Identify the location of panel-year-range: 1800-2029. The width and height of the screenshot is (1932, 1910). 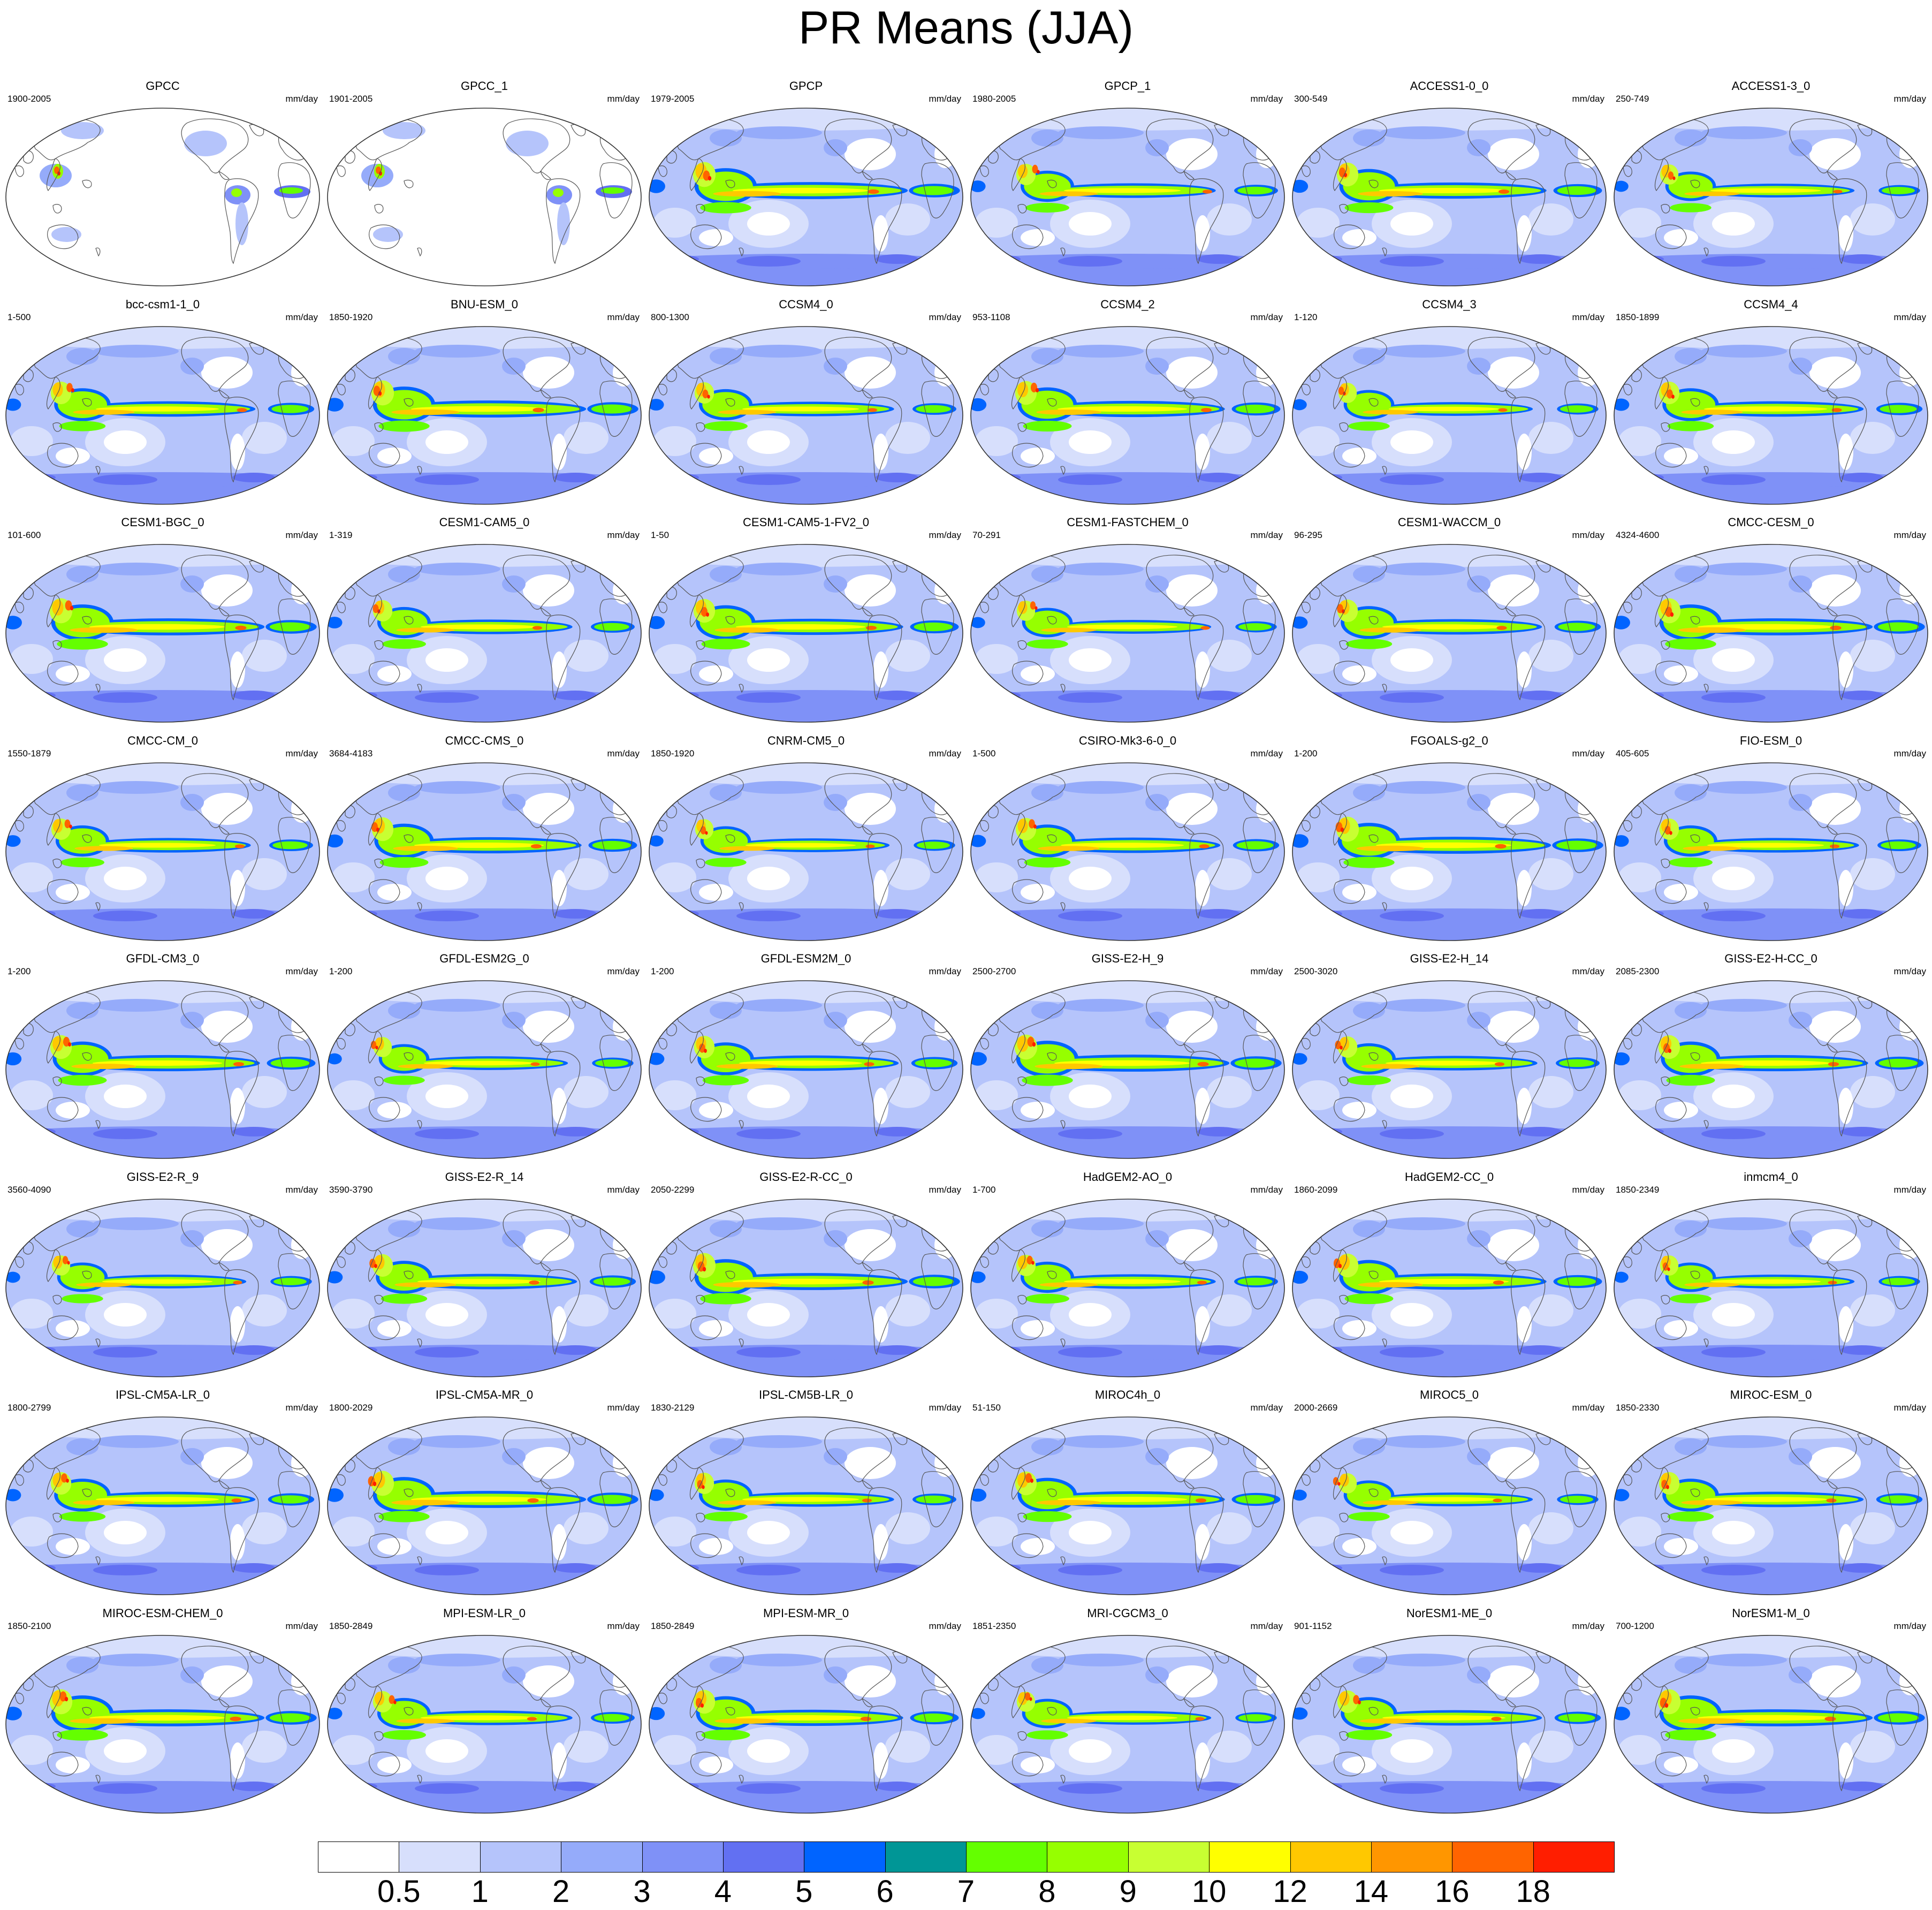
(351, 1408).